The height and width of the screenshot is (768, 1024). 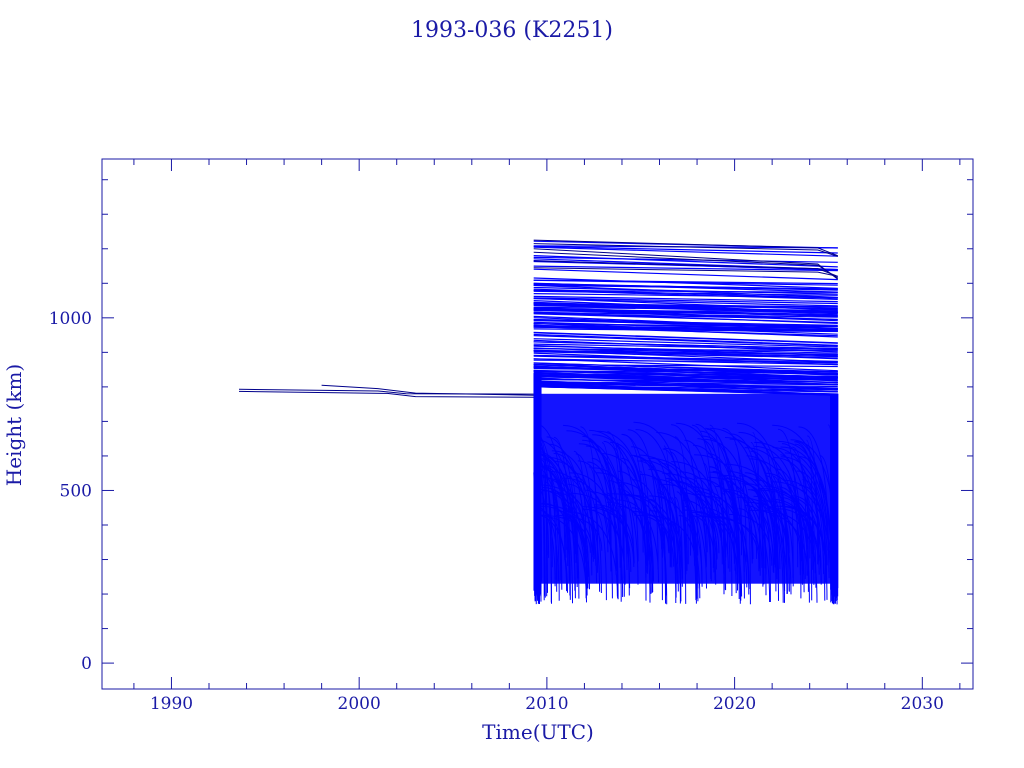 What do you see at coordinates (86, 664) in the screenshot?
I see `y-tick-label: 0` at bounding box center [86, 664].